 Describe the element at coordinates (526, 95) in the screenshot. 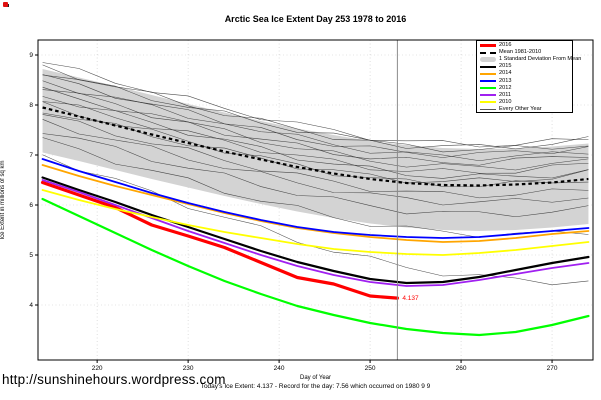

I see `legend-item-2011: 2011` at that location.